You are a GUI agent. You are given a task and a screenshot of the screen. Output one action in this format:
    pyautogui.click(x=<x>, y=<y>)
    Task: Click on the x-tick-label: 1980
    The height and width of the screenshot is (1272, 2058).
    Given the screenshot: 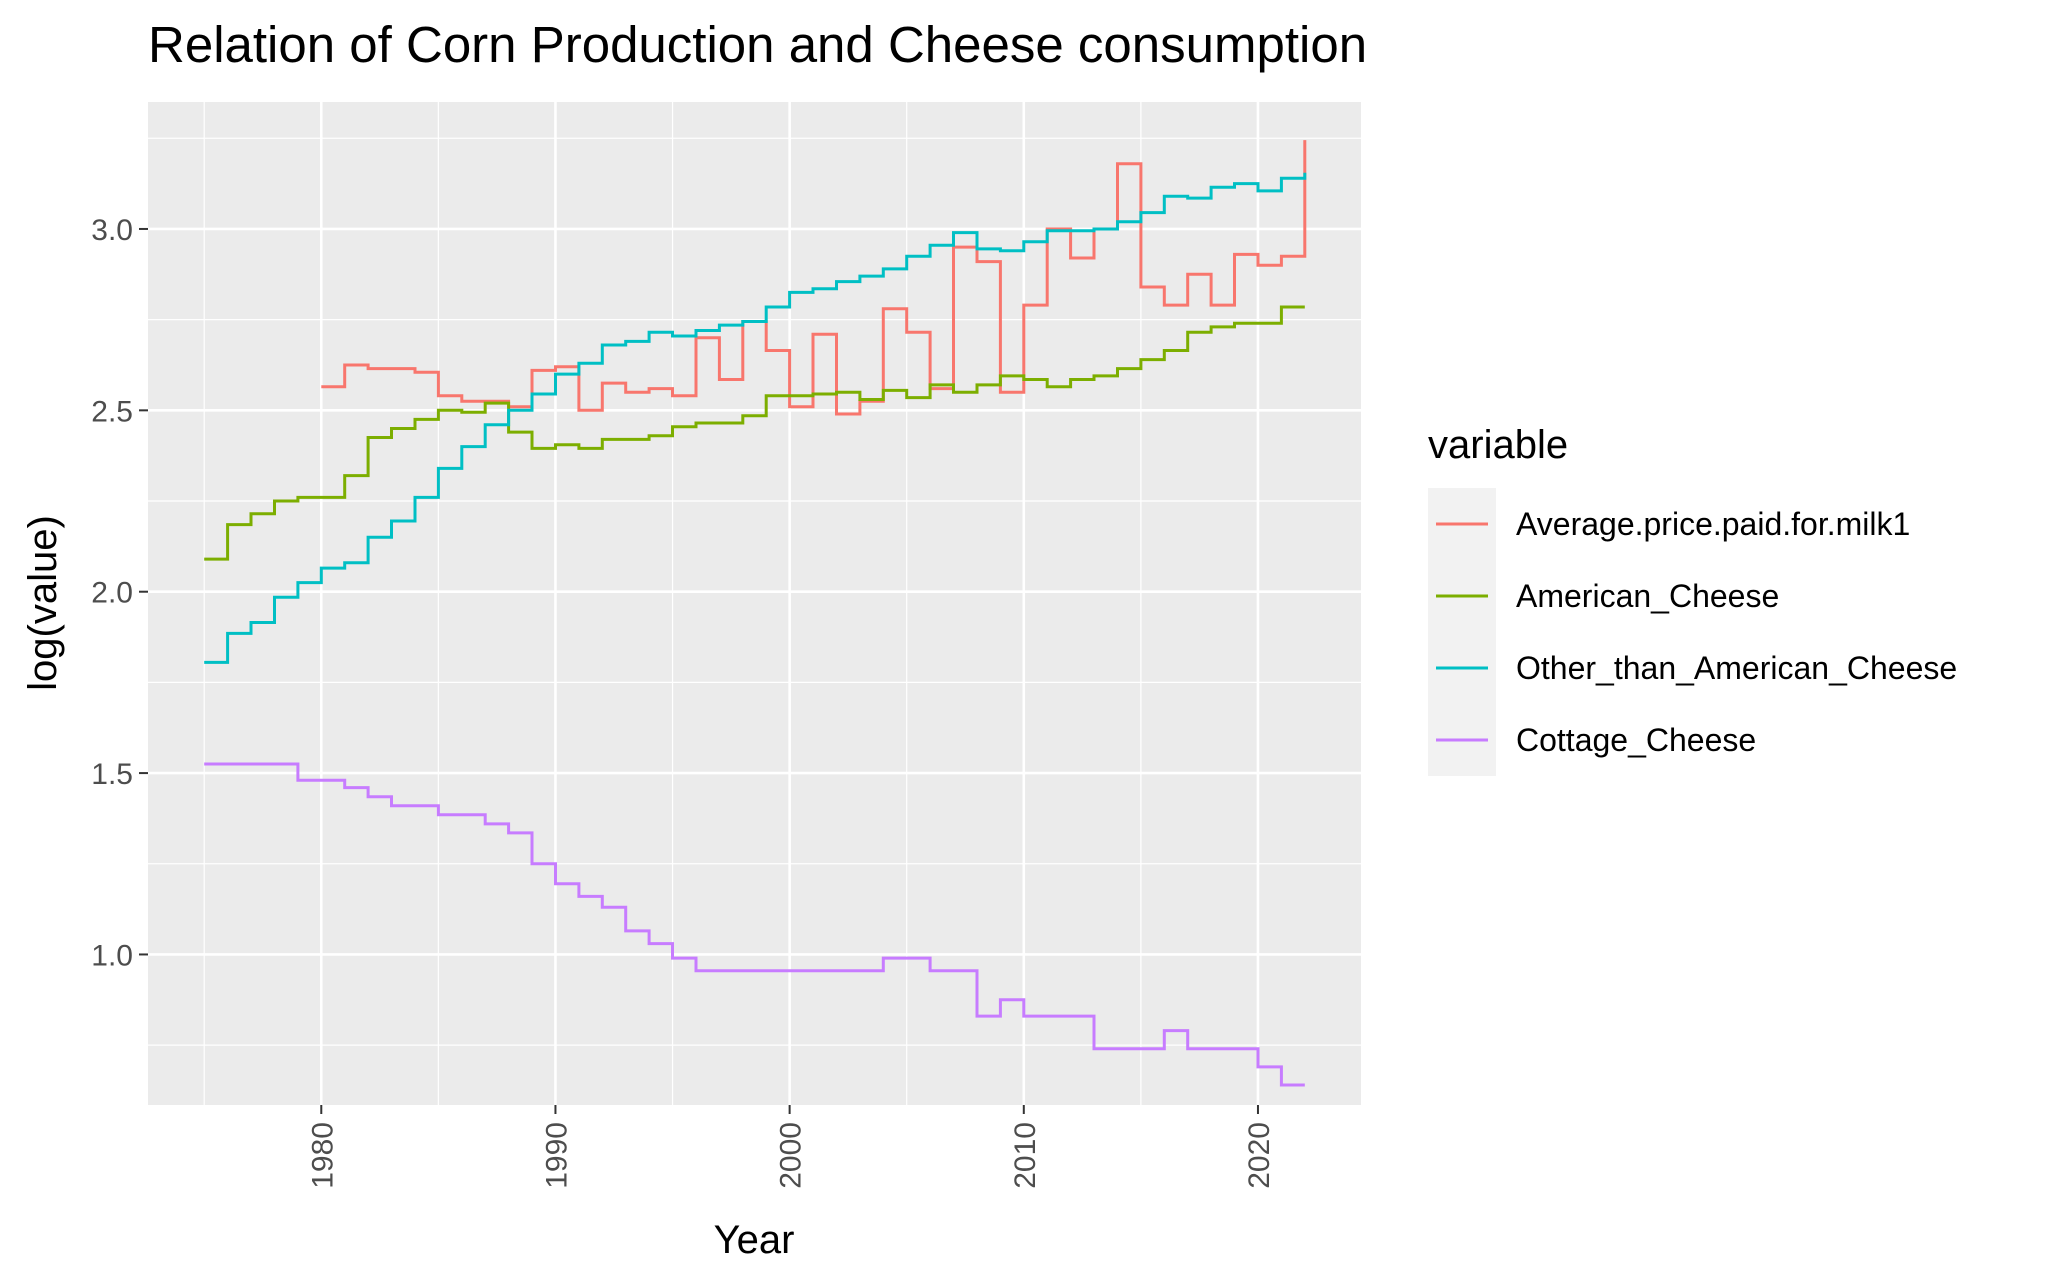 What is the action you would take?
    pyautogui.click(x=322, y=1155)
    